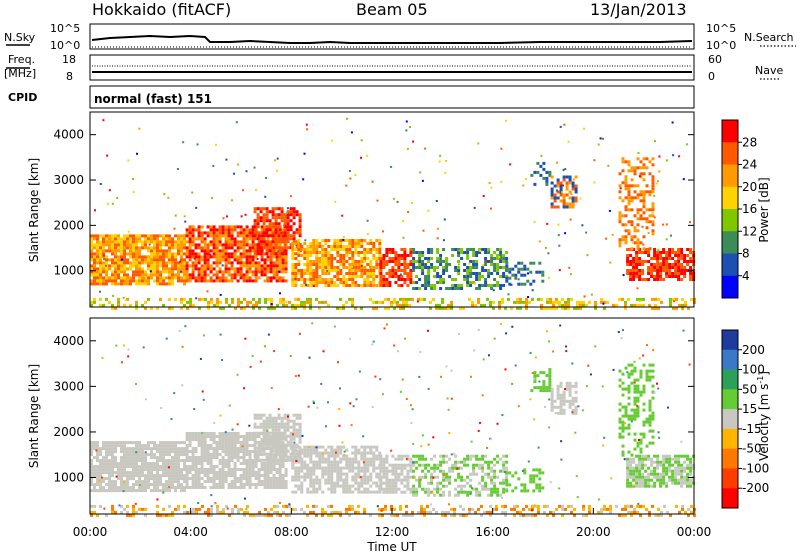 This screenshot has height=554, width=800. Describe the element at coordinates (730, 131) in the screenshot. I see `colorbar-swatch` at that location.